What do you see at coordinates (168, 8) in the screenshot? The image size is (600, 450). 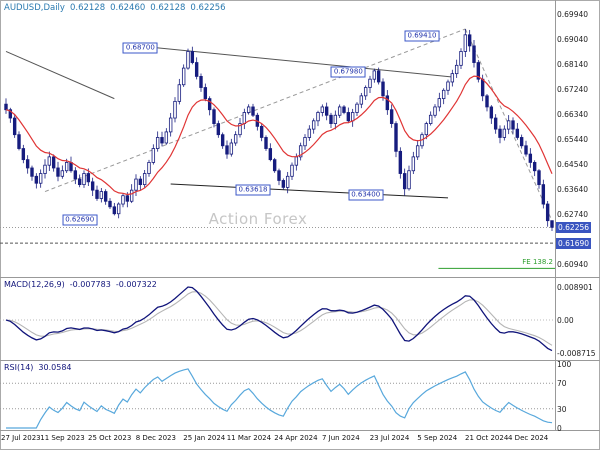 I see `ohlc-low: 0.62128` at bounding box center [168, 8].